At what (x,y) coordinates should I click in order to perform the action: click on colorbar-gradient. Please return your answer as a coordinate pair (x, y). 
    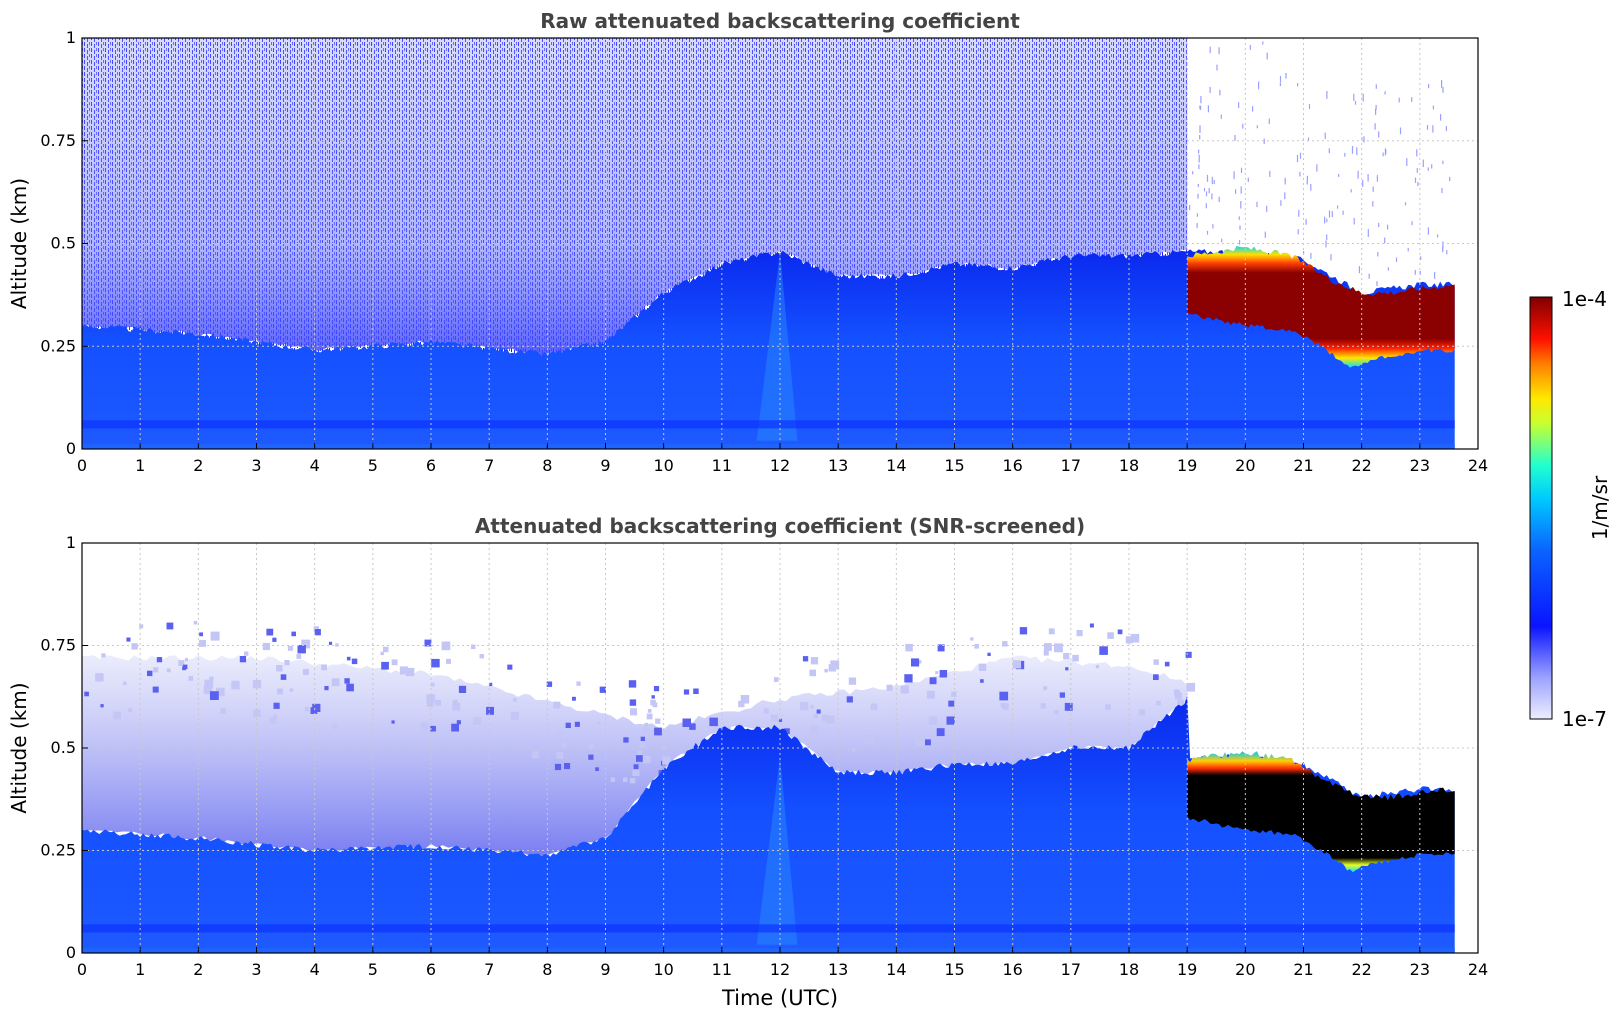
    Looking at the image, I should click on (1541, 508).